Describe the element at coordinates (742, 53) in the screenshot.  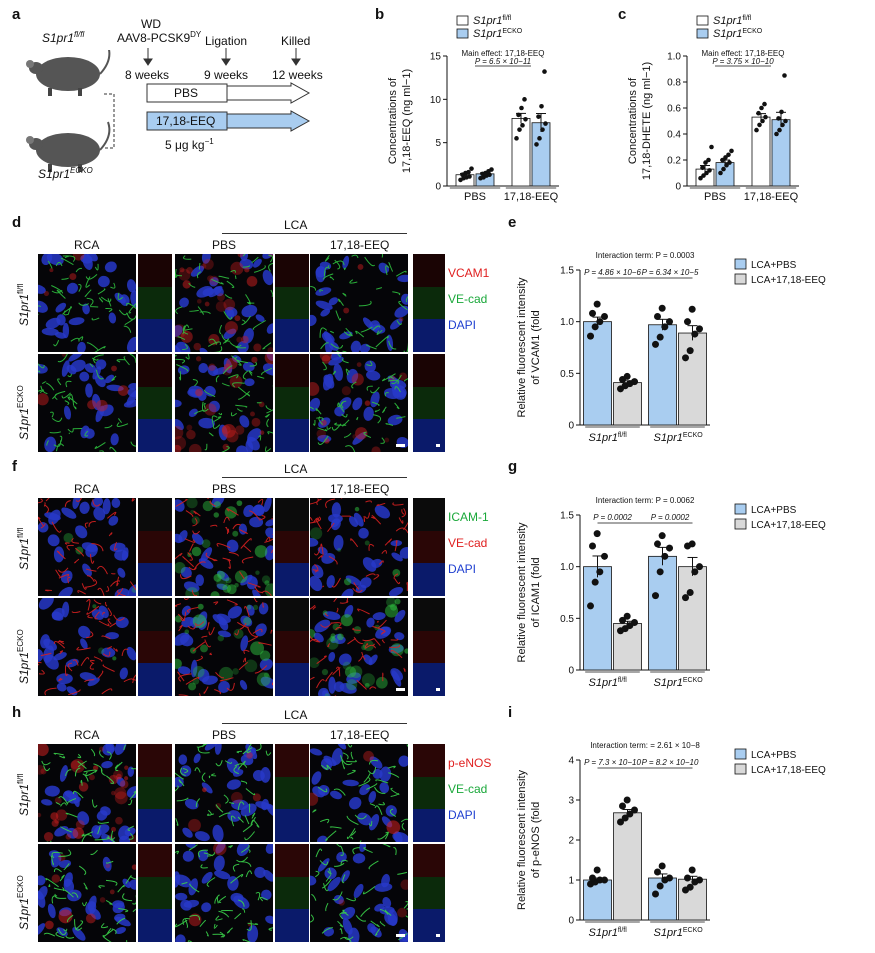
I see `annotation-main-effect: Main effect: 17,18-EEQ` at that location.